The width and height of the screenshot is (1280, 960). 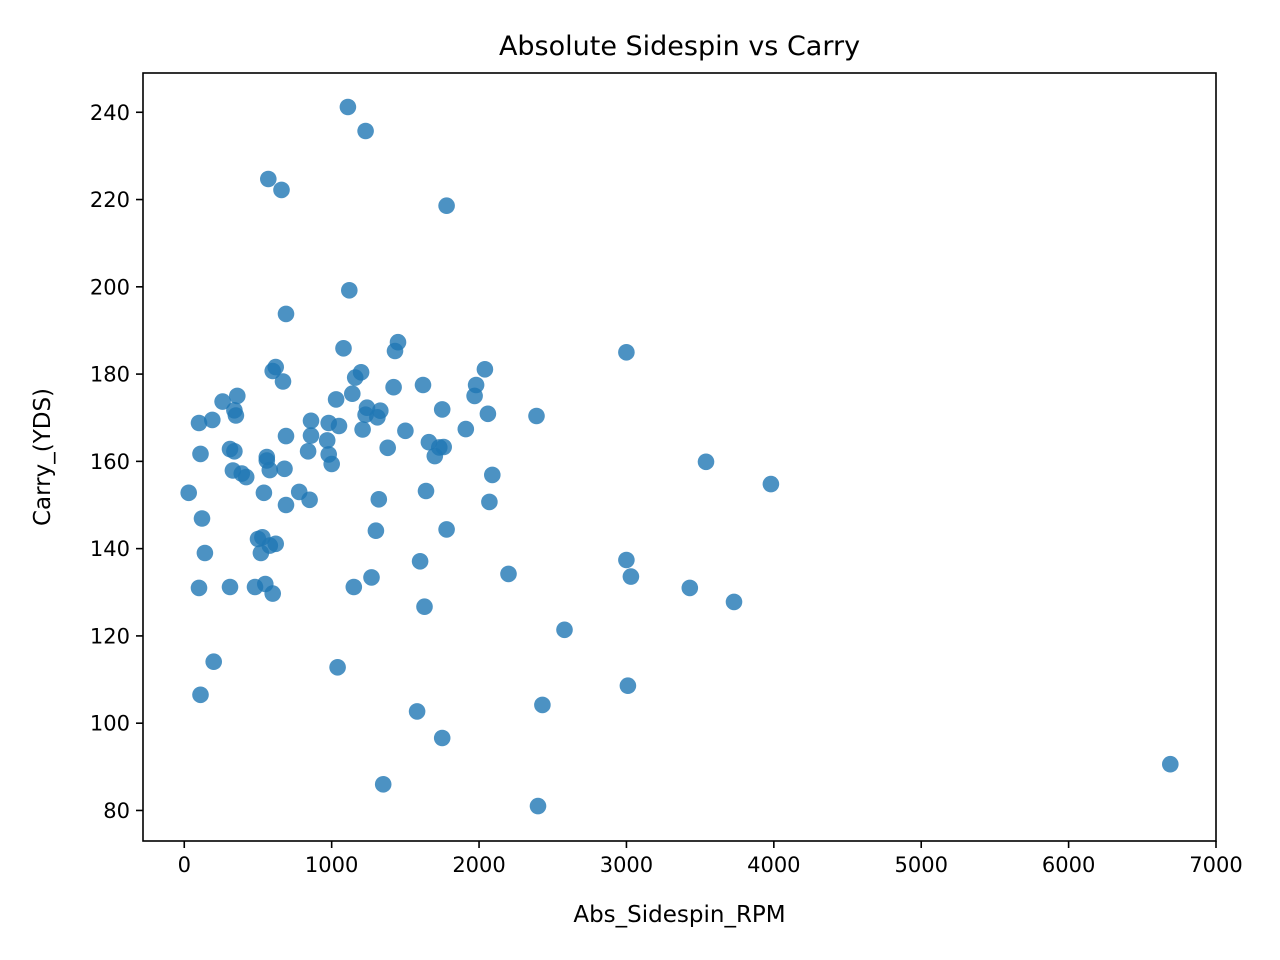 What do you see at coordinates (110, 462) in the screenshot?
I see `y-tick-label: 160` at bounding box center [110, 462].